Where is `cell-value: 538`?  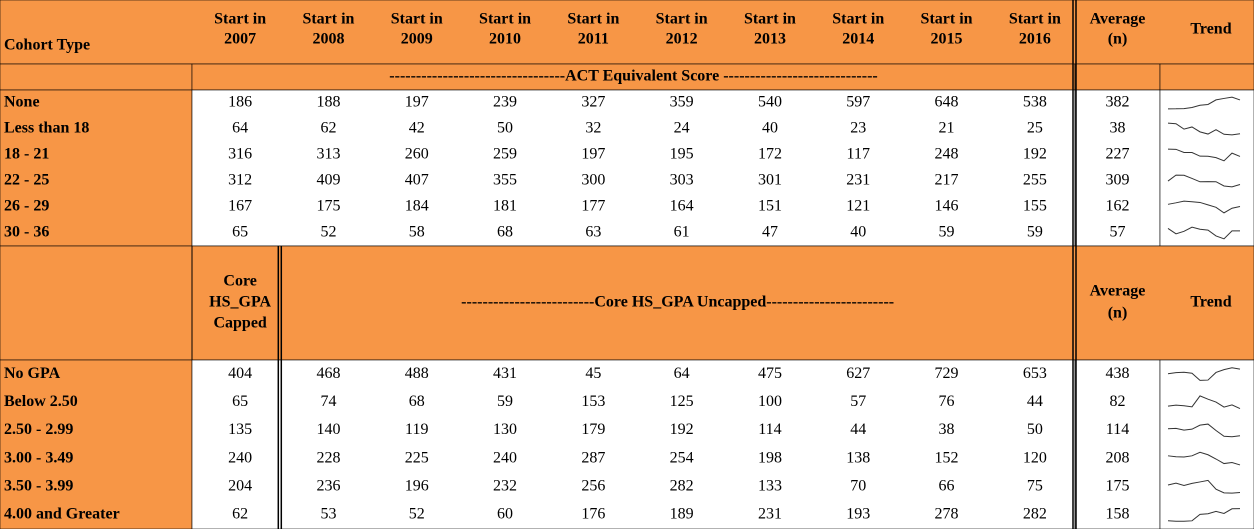 cell-value: 538 is located at coordinates (1035, 102).